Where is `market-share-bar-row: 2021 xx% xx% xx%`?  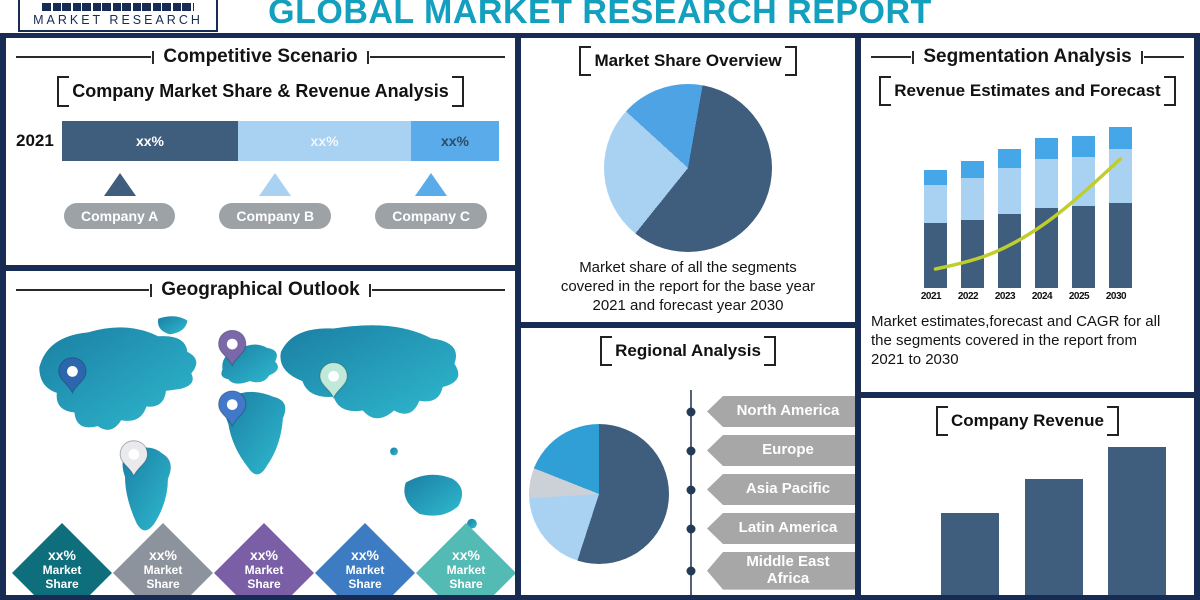
market-share-bar-row: 2021 xx% xx% xx% is located at coordinates (257, 141).